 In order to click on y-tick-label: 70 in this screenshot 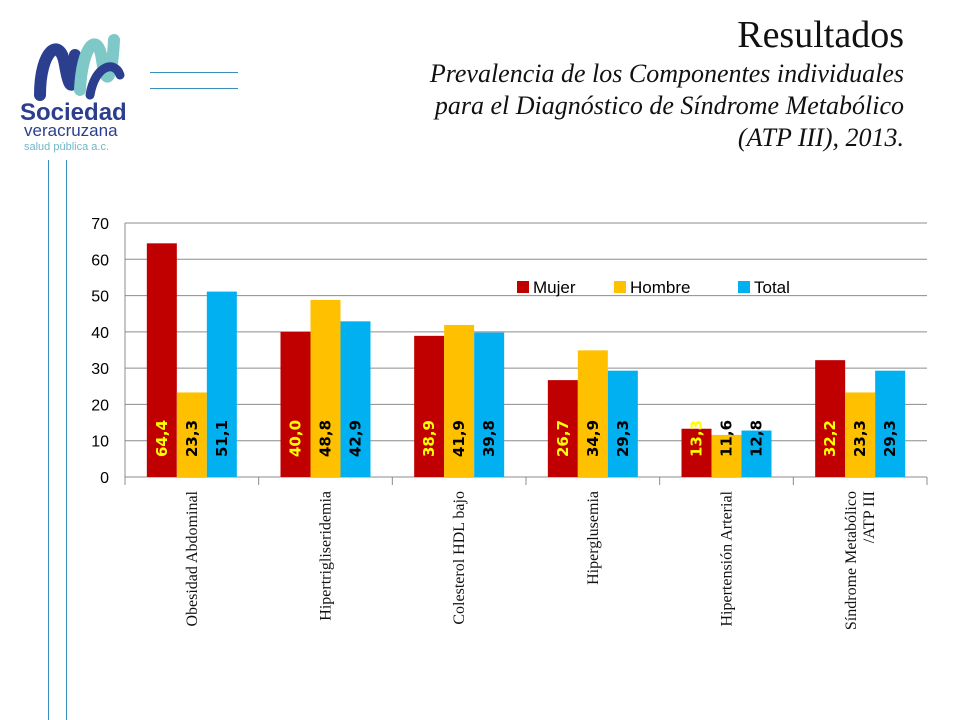, I will do `click(100, 224)`.